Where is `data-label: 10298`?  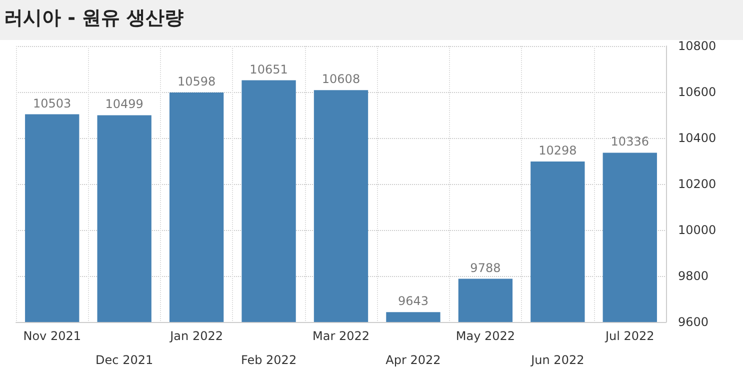 data-label: 10298 is located at coordinates (557, 150).